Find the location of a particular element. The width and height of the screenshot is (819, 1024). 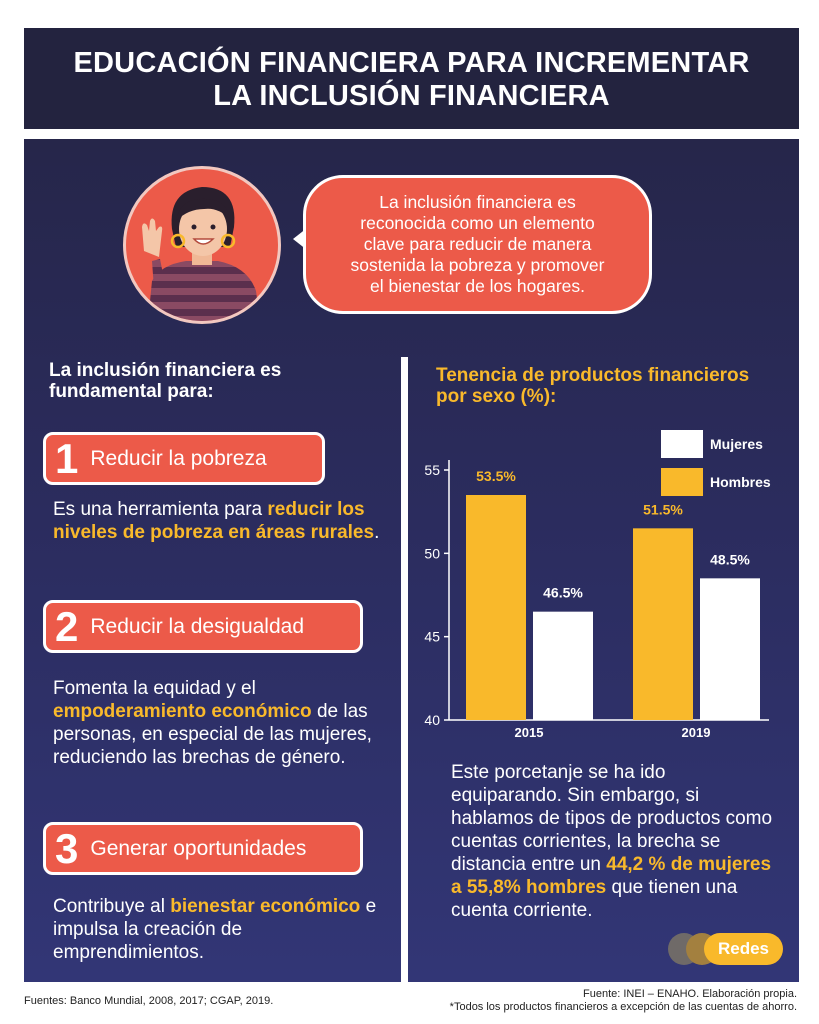

point-3-number: 3 is located at coordinates (67, 848).